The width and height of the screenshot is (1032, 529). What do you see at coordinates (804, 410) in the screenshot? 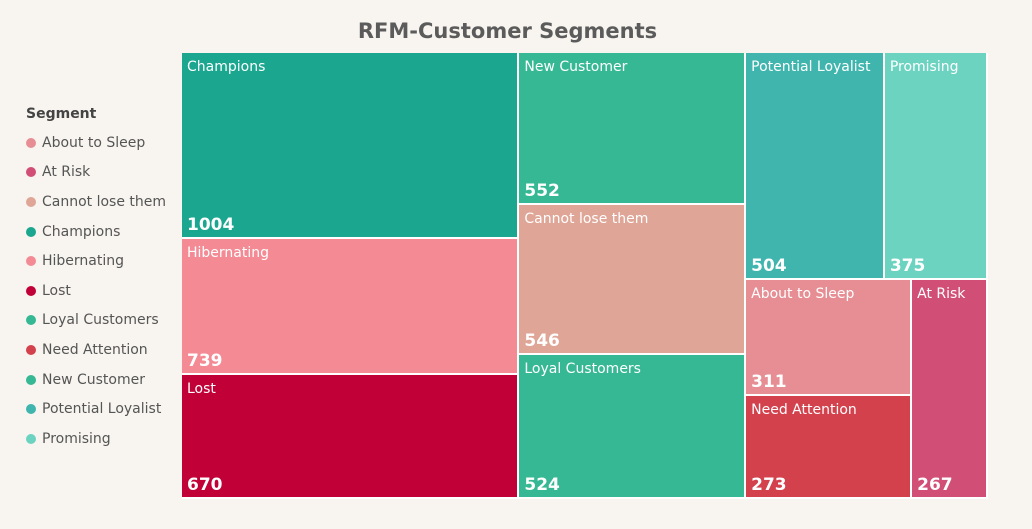
I see `tile-label: Need Attention` at bounding box center [804, 410].